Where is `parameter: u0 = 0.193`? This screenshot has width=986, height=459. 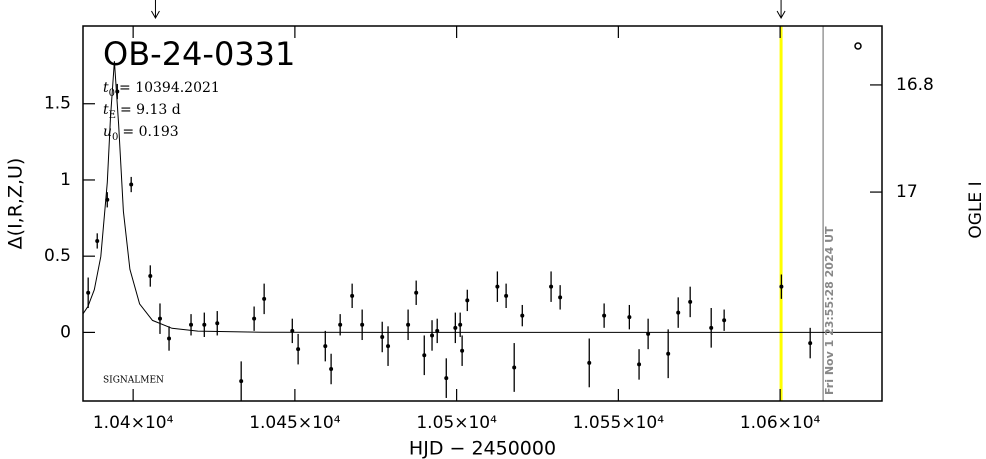
parameter: u0 = 0.193 is located at coordinates (141, 133).